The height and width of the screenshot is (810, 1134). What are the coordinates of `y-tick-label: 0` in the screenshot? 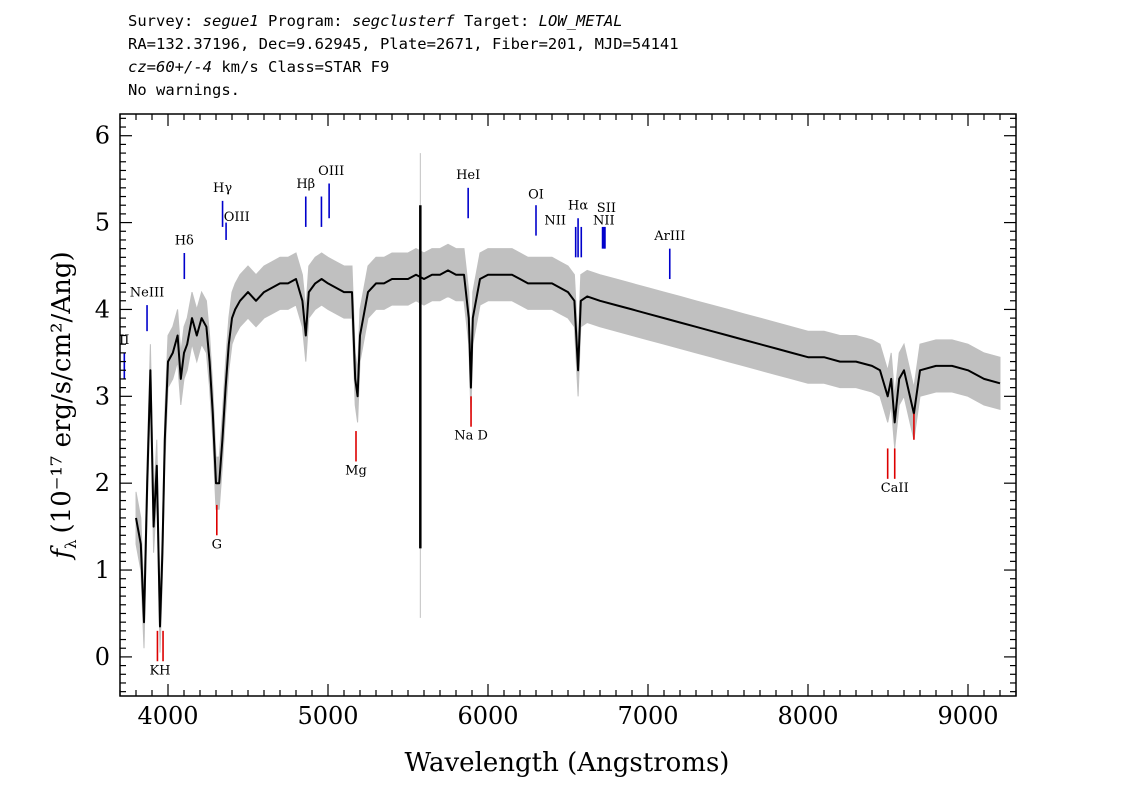 It's located at (102, 657).